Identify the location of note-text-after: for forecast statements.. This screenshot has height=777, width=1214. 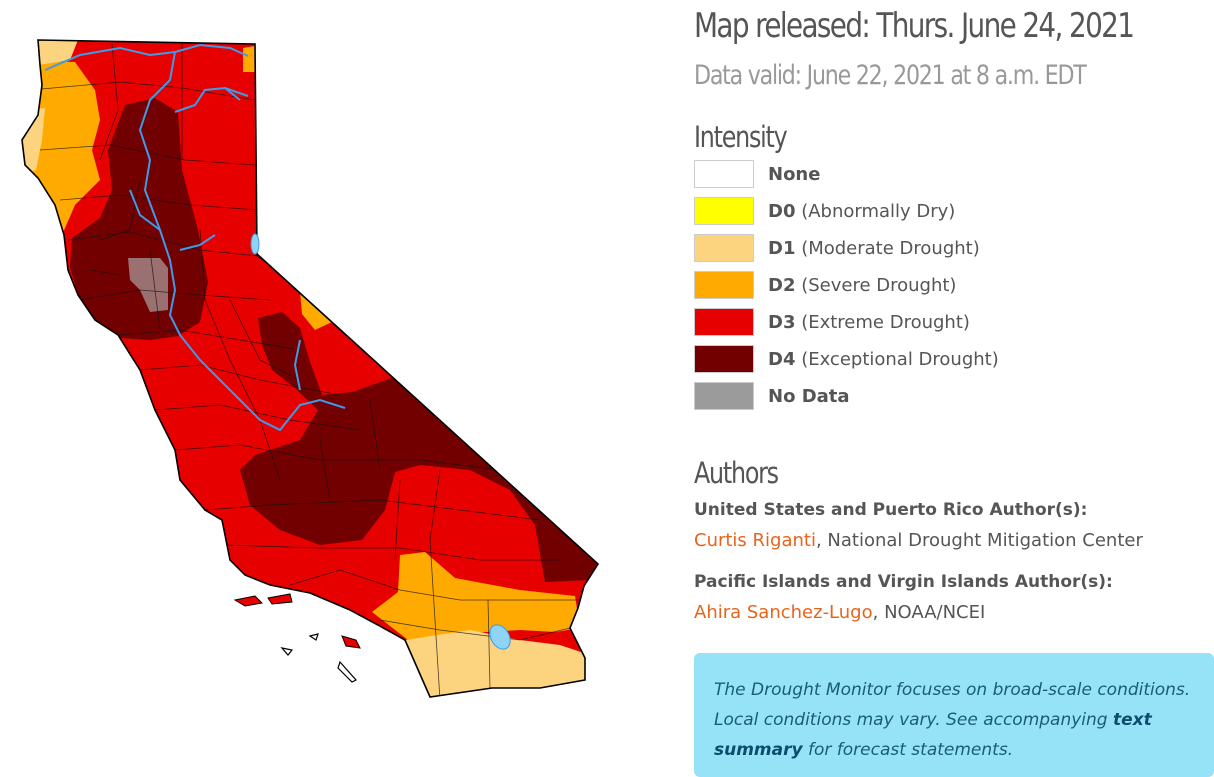
(908, 750).